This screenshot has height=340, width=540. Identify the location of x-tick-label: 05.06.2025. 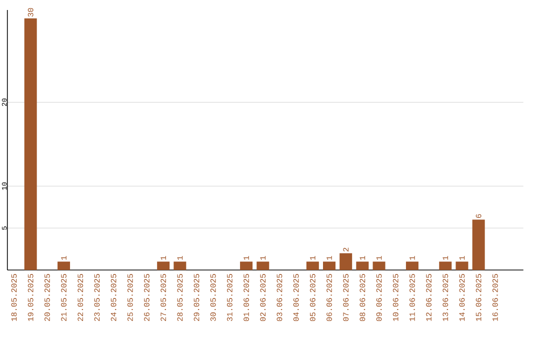
(313, 298).